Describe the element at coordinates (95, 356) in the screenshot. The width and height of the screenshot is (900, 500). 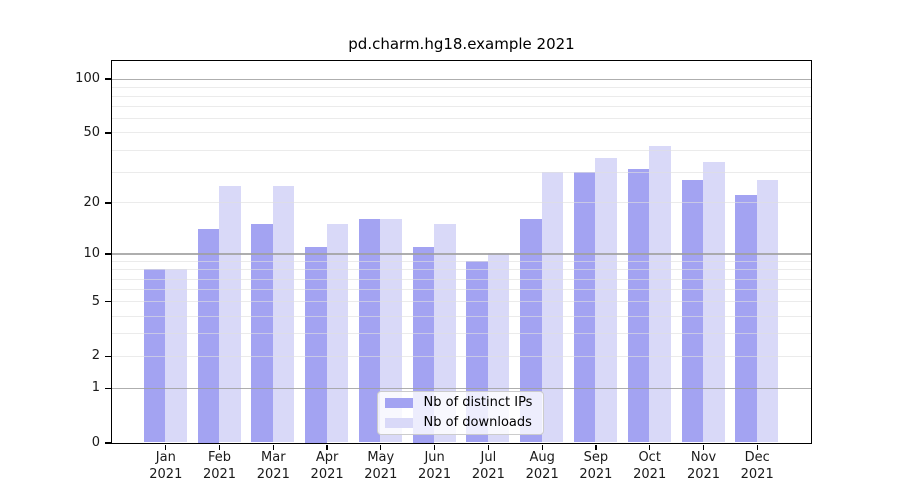
I see `y-tick-label-2: 2` at that location.